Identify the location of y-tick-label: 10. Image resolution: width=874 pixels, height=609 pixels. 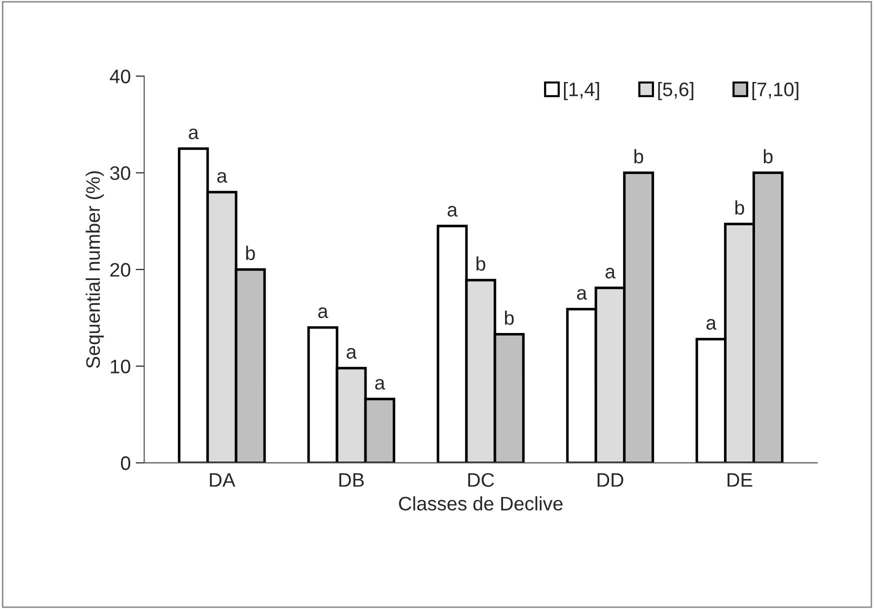
(120, 367).